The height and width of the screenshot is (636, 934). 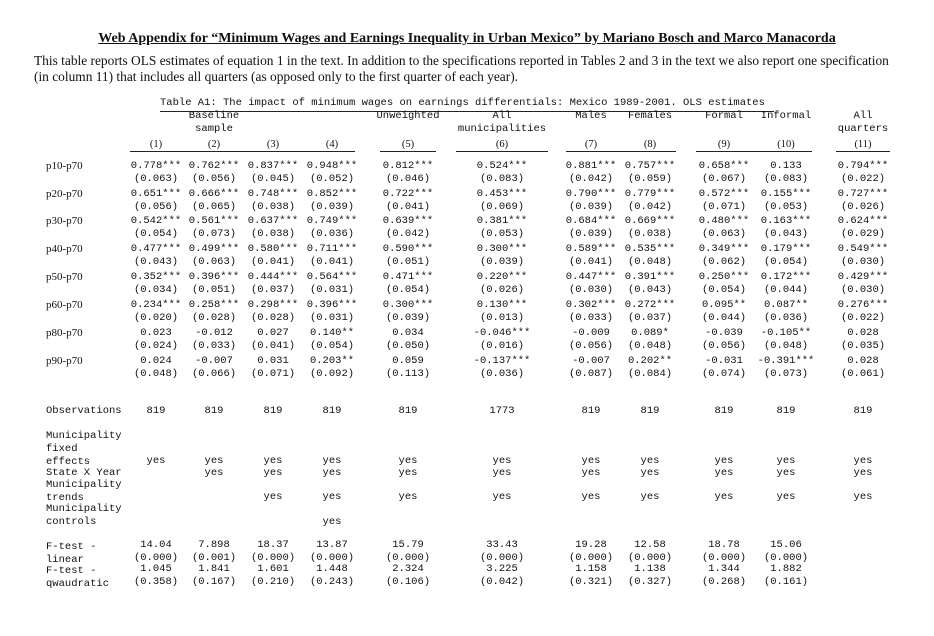 I want to click on ftest-stat: 19.28, so click(x=591, y=545).